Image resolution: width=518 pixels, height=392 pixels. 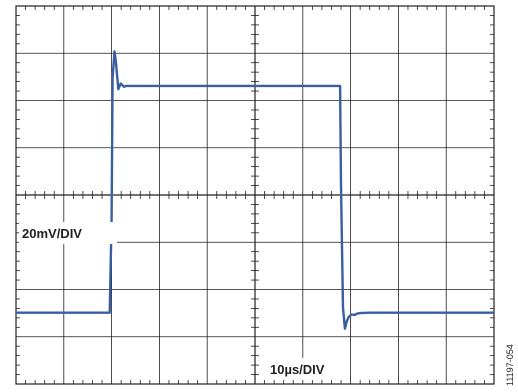 What do you see at coordinates (52, 233) in the screenshot?
I see `vertical-scale-label: 20mV/DIV` at bounding box center [52, 233].